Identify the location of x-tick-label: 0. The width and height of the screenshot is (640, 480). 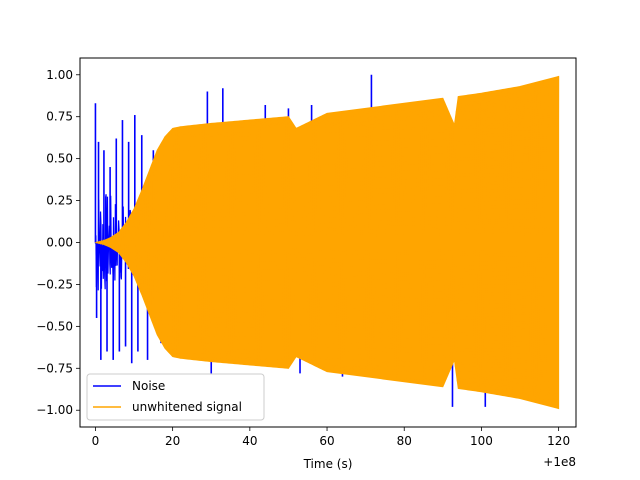
(96, 441).